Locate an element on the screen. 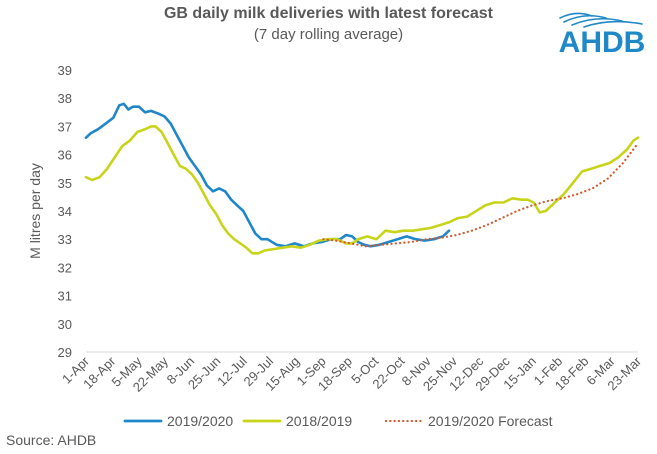 The image size is (657, 454). legend-label-0: 2019/2020 is located at coordinates (200, 421).